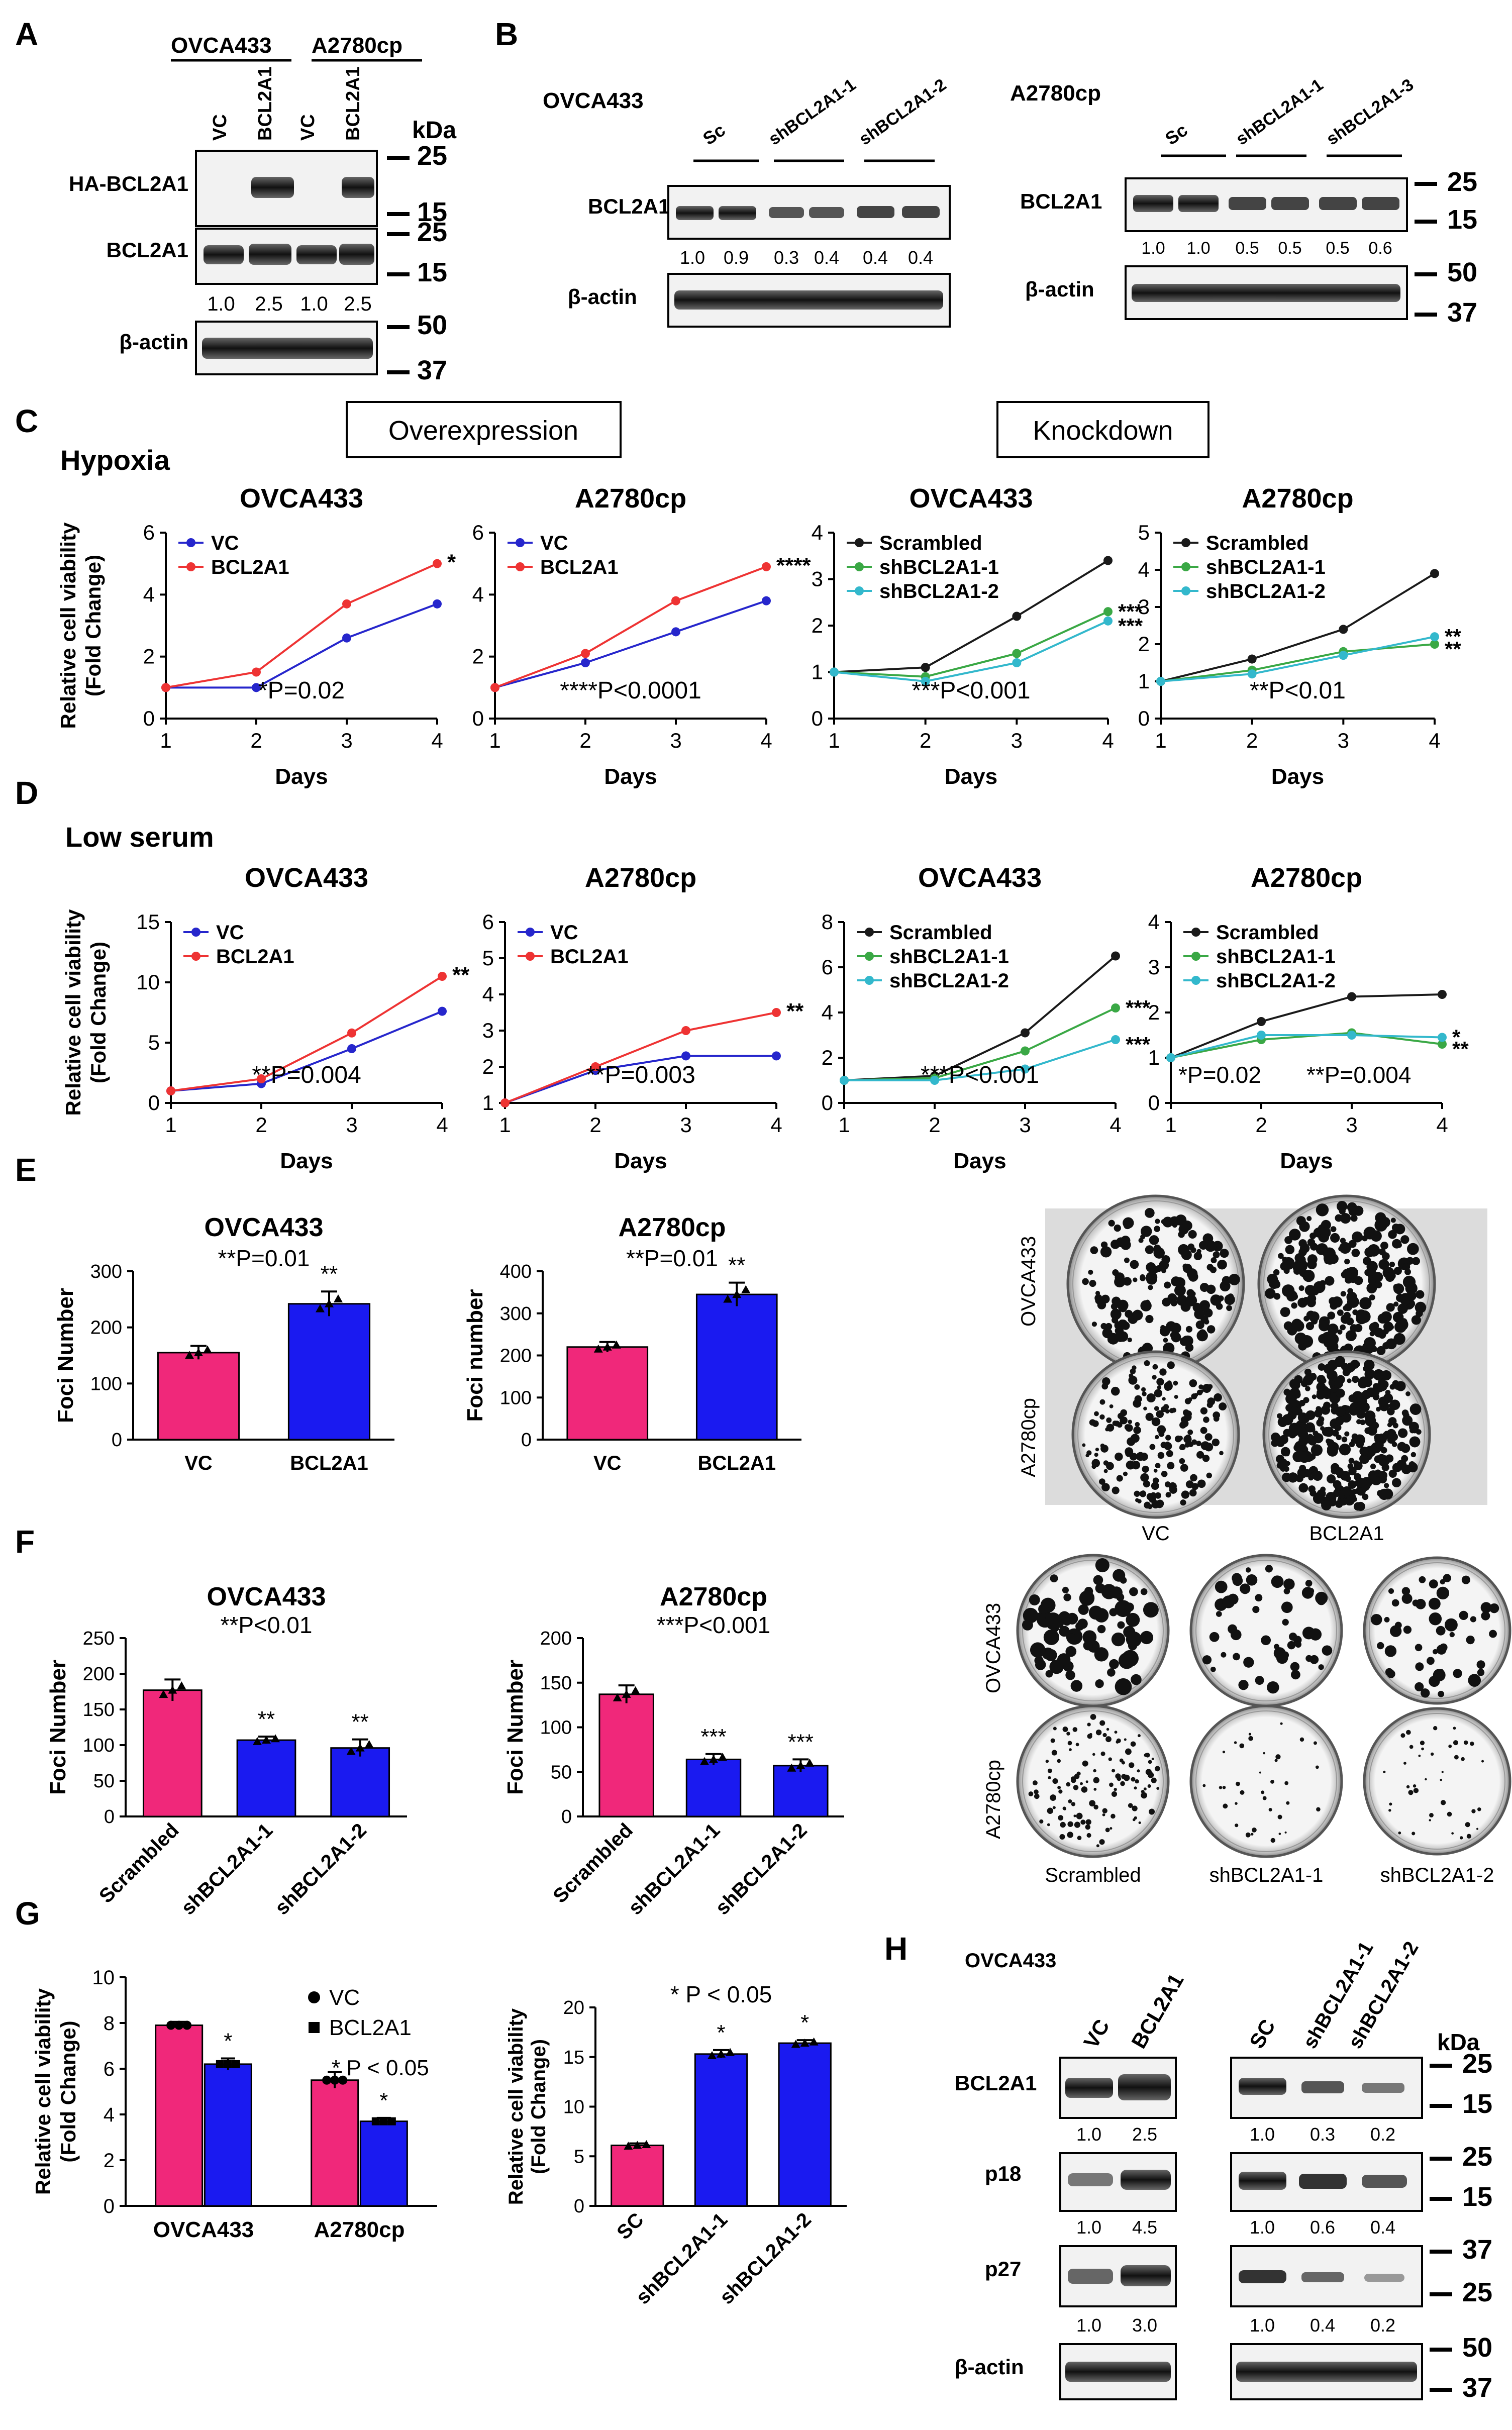 Image resolution: width=1512 pixels, height=2430 pixels. What do you see at coordinates (971, 776) in the screenshot?
I see `x-axis-label: Days` at bounding box center [971, 776].